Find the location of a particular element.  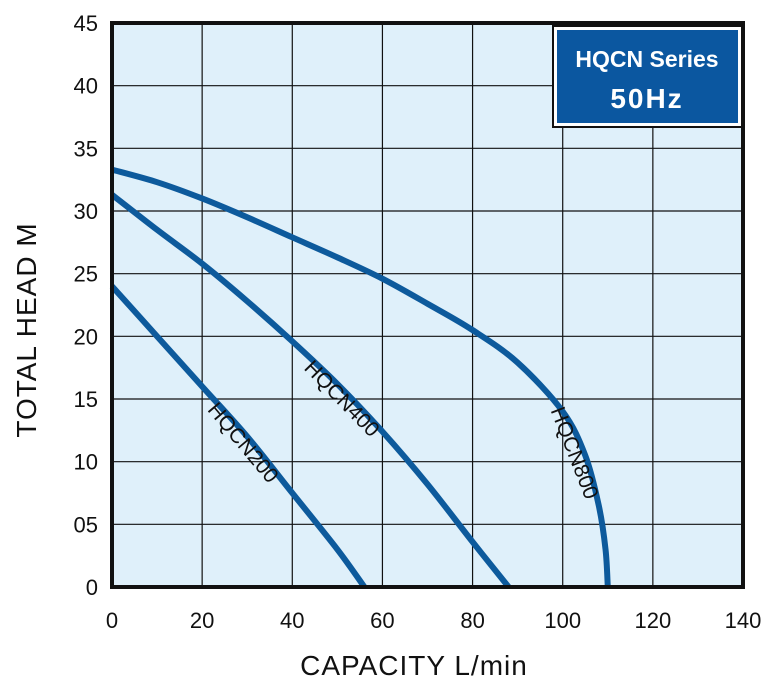

x-axis-ticks: 0 20 40 60 80 100 120 140 is located at coordinates (433, 620).